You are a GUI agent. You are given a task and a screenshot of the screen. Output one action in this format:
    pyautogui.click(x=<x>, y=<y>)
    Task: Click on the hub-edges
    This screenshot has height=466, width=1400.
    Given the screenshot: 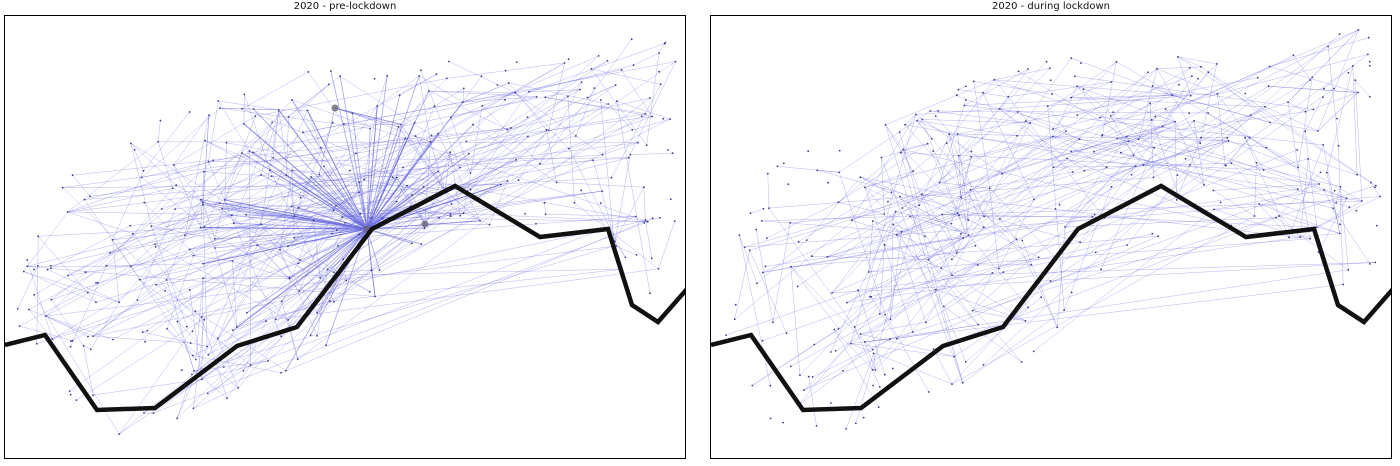 What is the action you would take?
    pyautogui.click(x=441, y=200)
    